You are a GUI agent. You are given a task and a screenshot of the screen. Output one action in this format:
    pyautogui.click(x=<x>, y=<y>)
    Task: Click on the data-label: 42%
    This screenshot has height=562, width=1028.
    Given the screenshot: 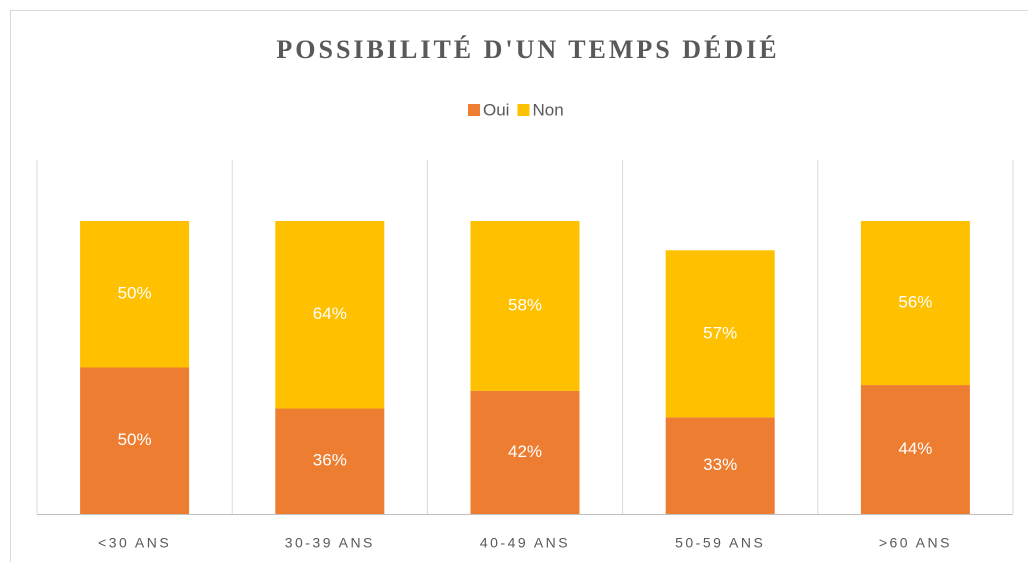 What is the action you would take?
    pyautogui.click(x=525, y=451)
    